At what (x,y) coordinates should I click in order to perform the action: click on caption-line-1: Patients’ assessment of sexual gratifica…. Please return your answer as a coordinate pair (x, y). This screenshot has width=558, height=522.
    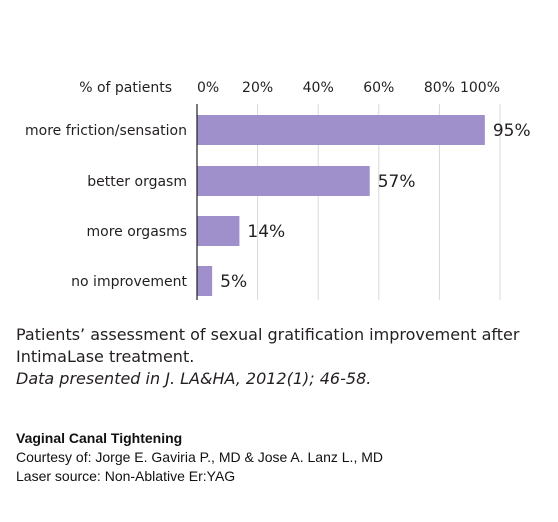
    Looking at the image, I should click on (268, 334).